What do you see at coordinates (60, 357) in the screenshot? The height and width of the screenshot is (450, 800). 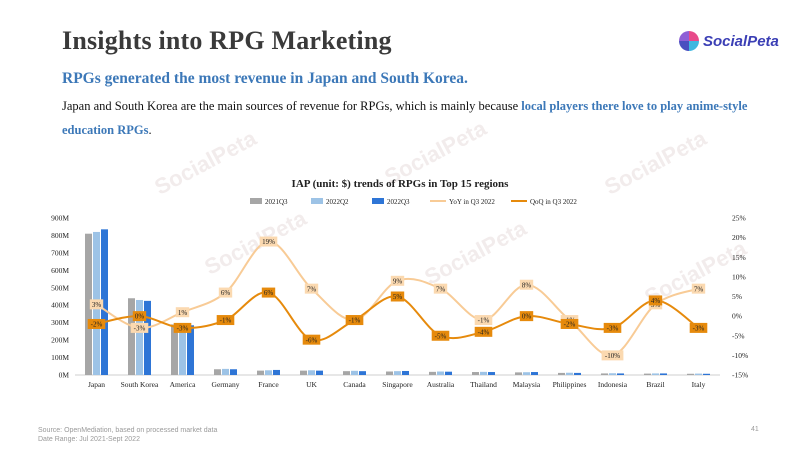 I see `y-left-tick-label: 100M` at bounding box center [60, 357].